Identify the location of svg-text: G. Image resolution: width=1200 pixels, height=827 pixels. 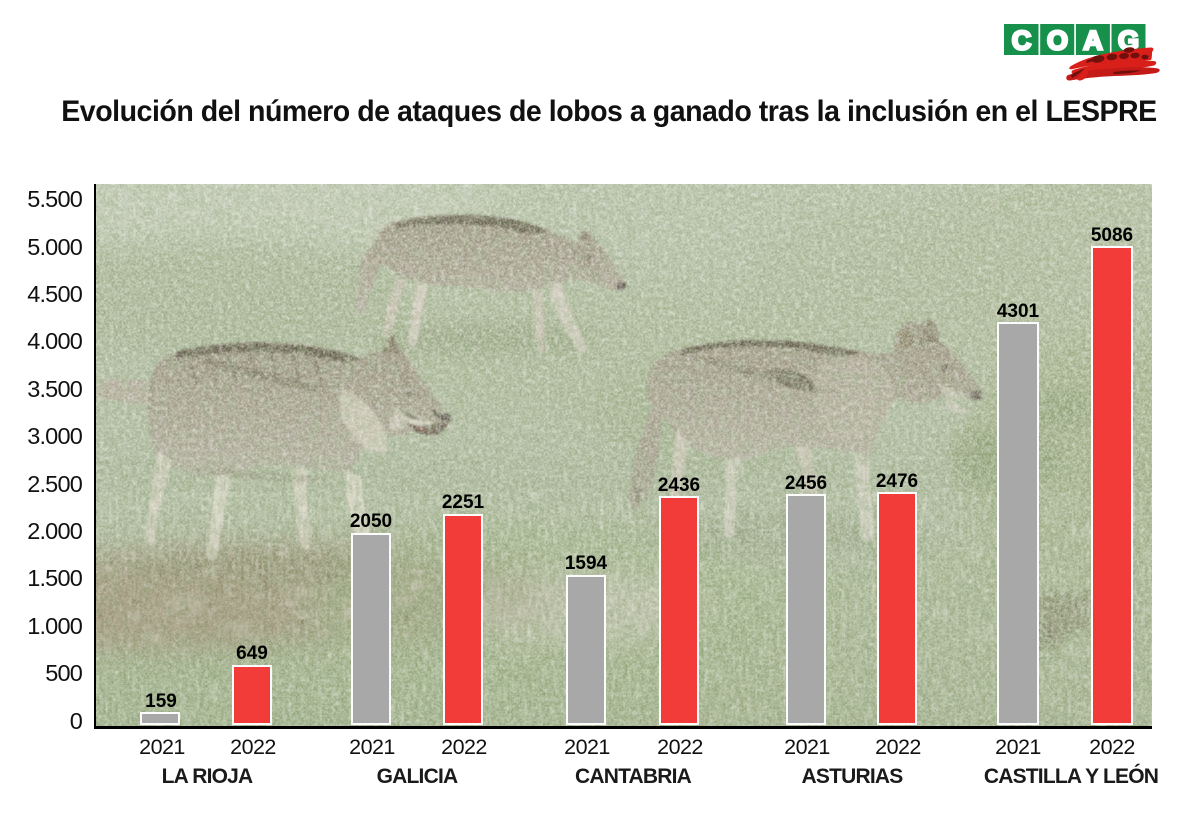
(1128, 41).